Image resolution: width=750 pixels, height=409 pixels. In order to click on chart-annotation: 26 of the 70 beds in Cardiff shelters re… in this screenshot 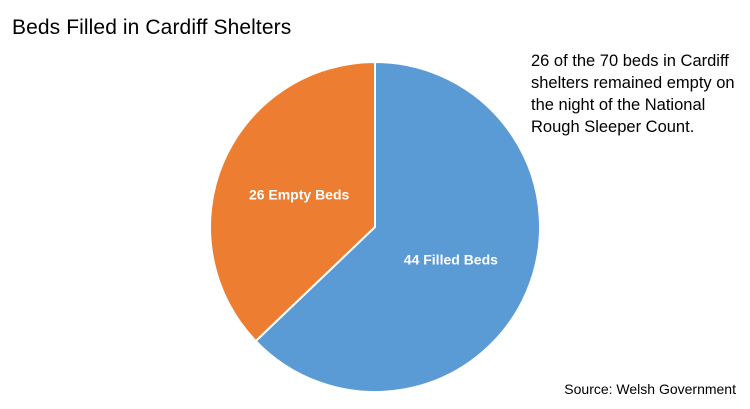, I will do `click(633, 94)`.